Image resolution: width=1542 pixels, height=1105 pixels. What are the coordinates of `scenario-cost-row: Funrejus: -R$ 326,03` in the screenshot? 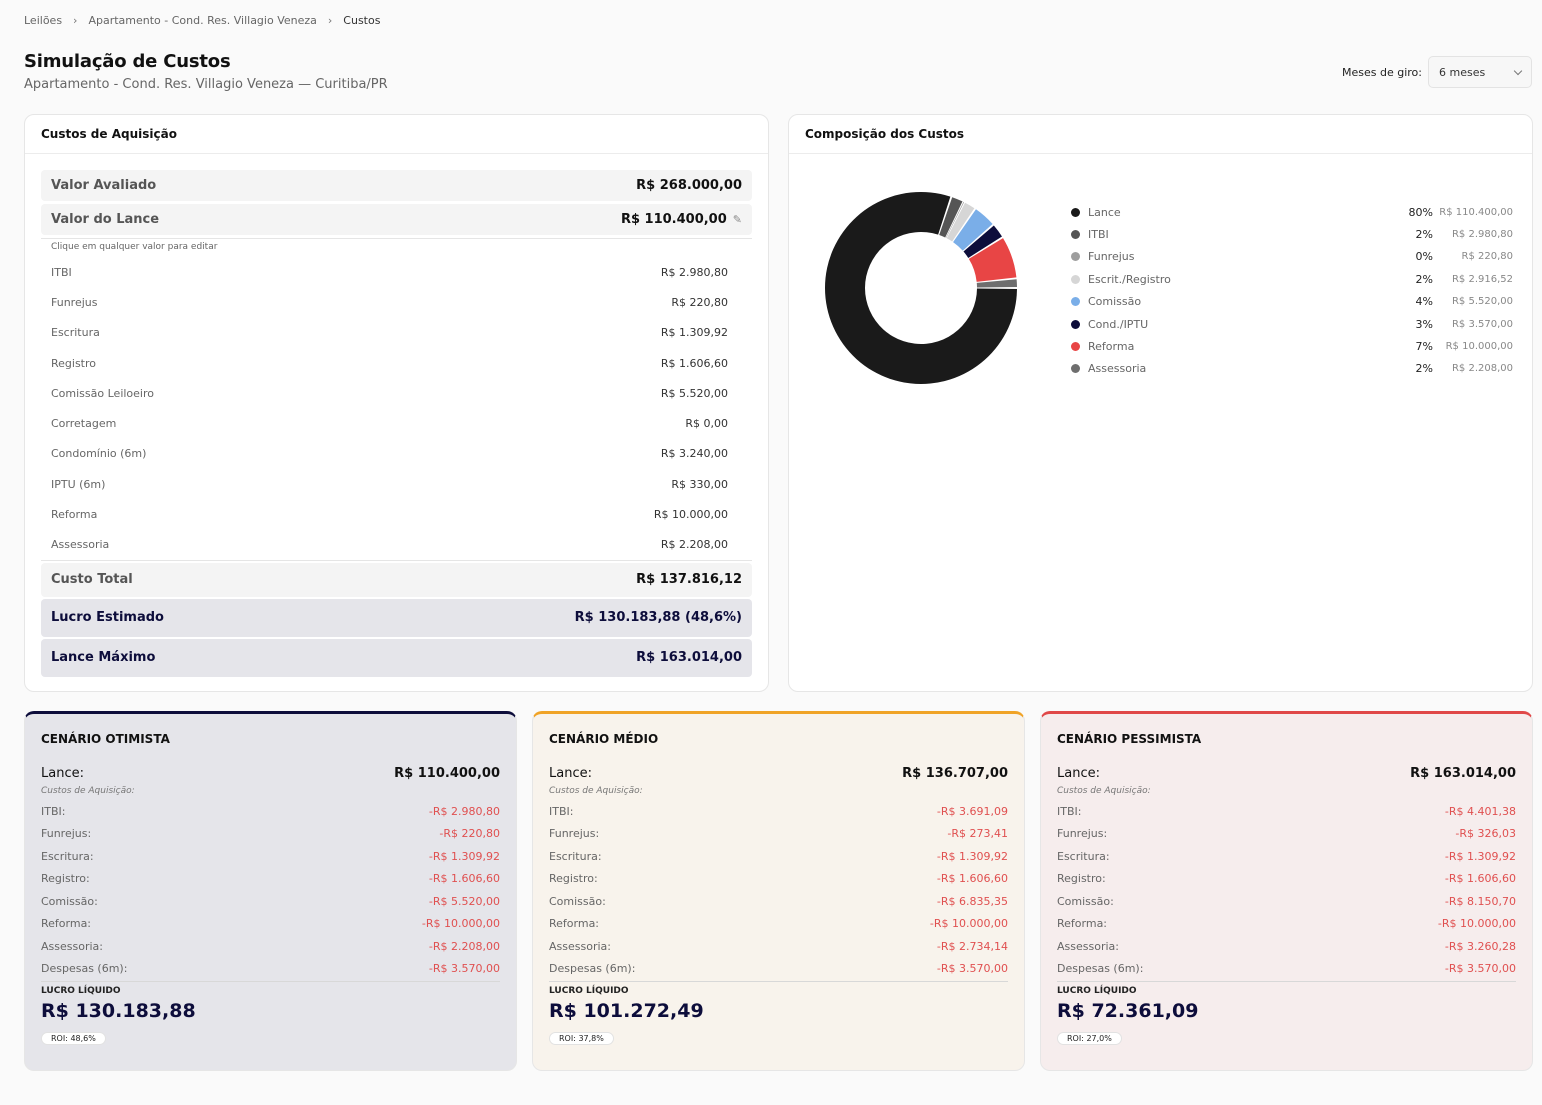 It's located at (1286, 834).